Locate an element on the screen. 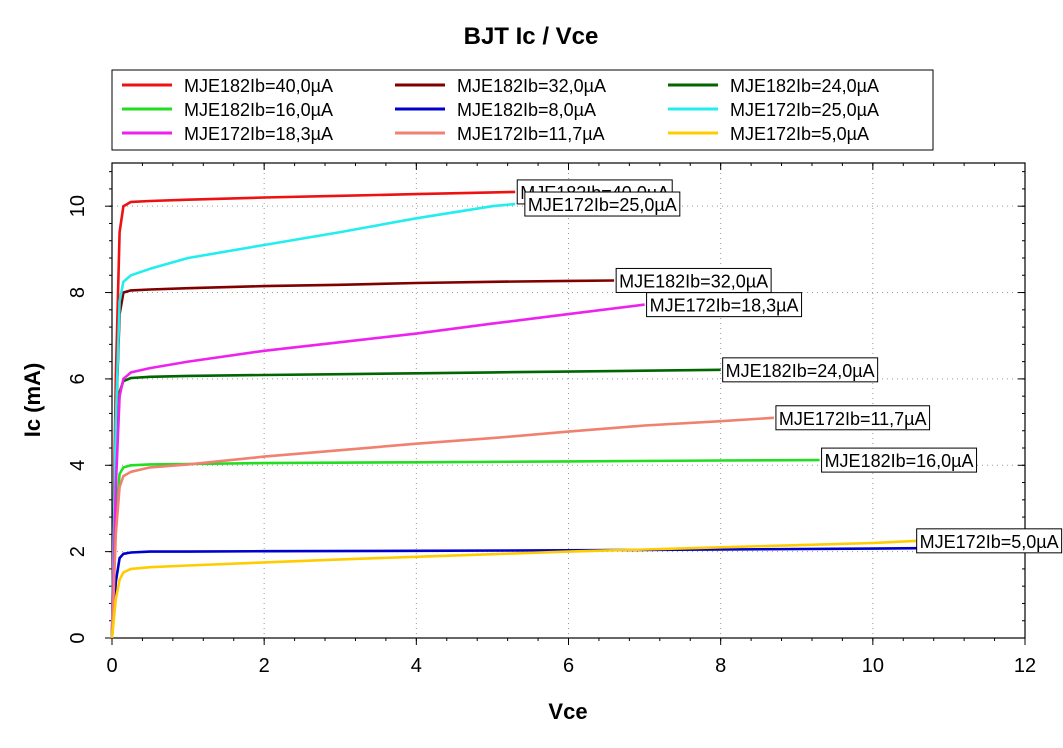 The height and width of the screenshot is (748, 1063). annotation-label: MJE182Ib=24,0µA is located at coordinates (800, 371).